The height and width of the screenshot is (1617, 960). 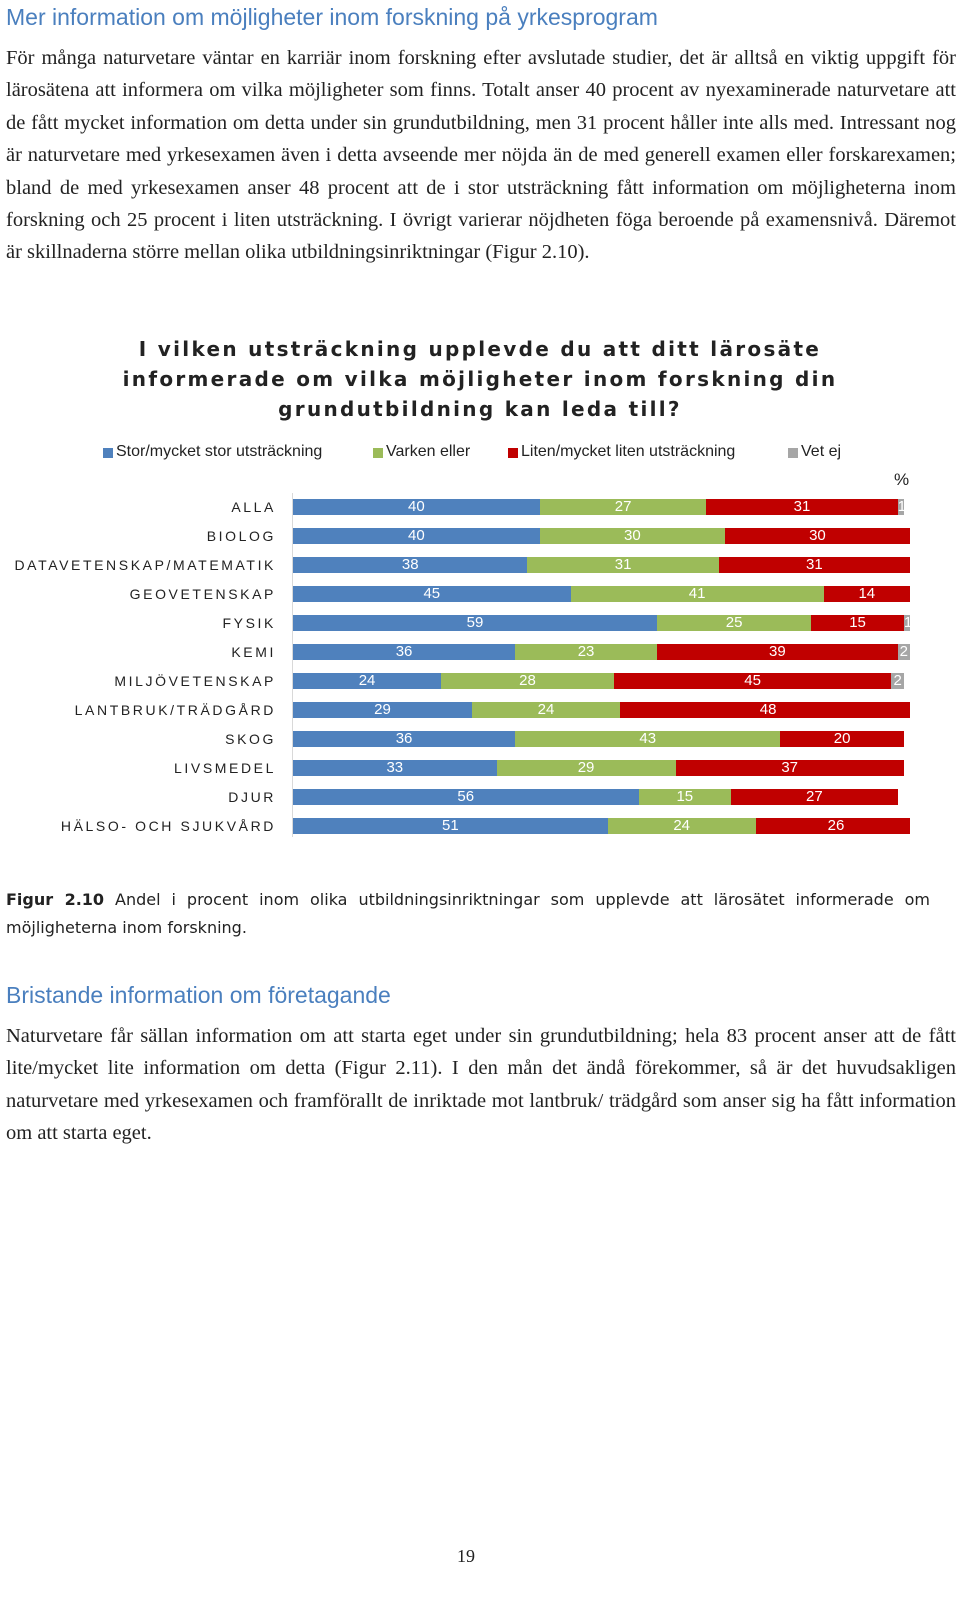 What do you see at coordinates (777, 652) in the screenshot?
I see `bar-segment: 39` at bounding box center [777, 652].